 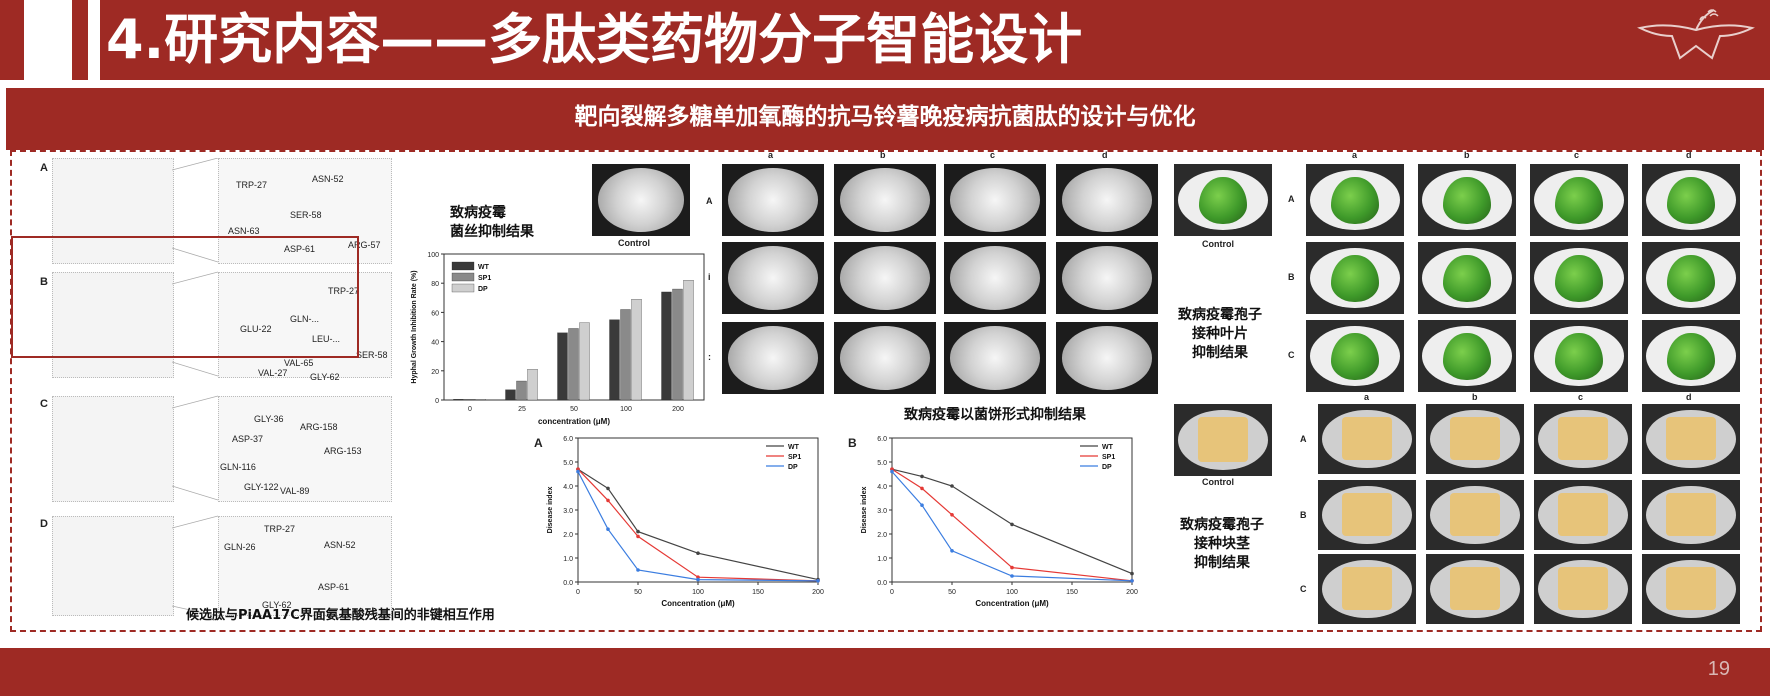 I want to click on tuber-col-label-a: a, so click(x=1367, y=397).